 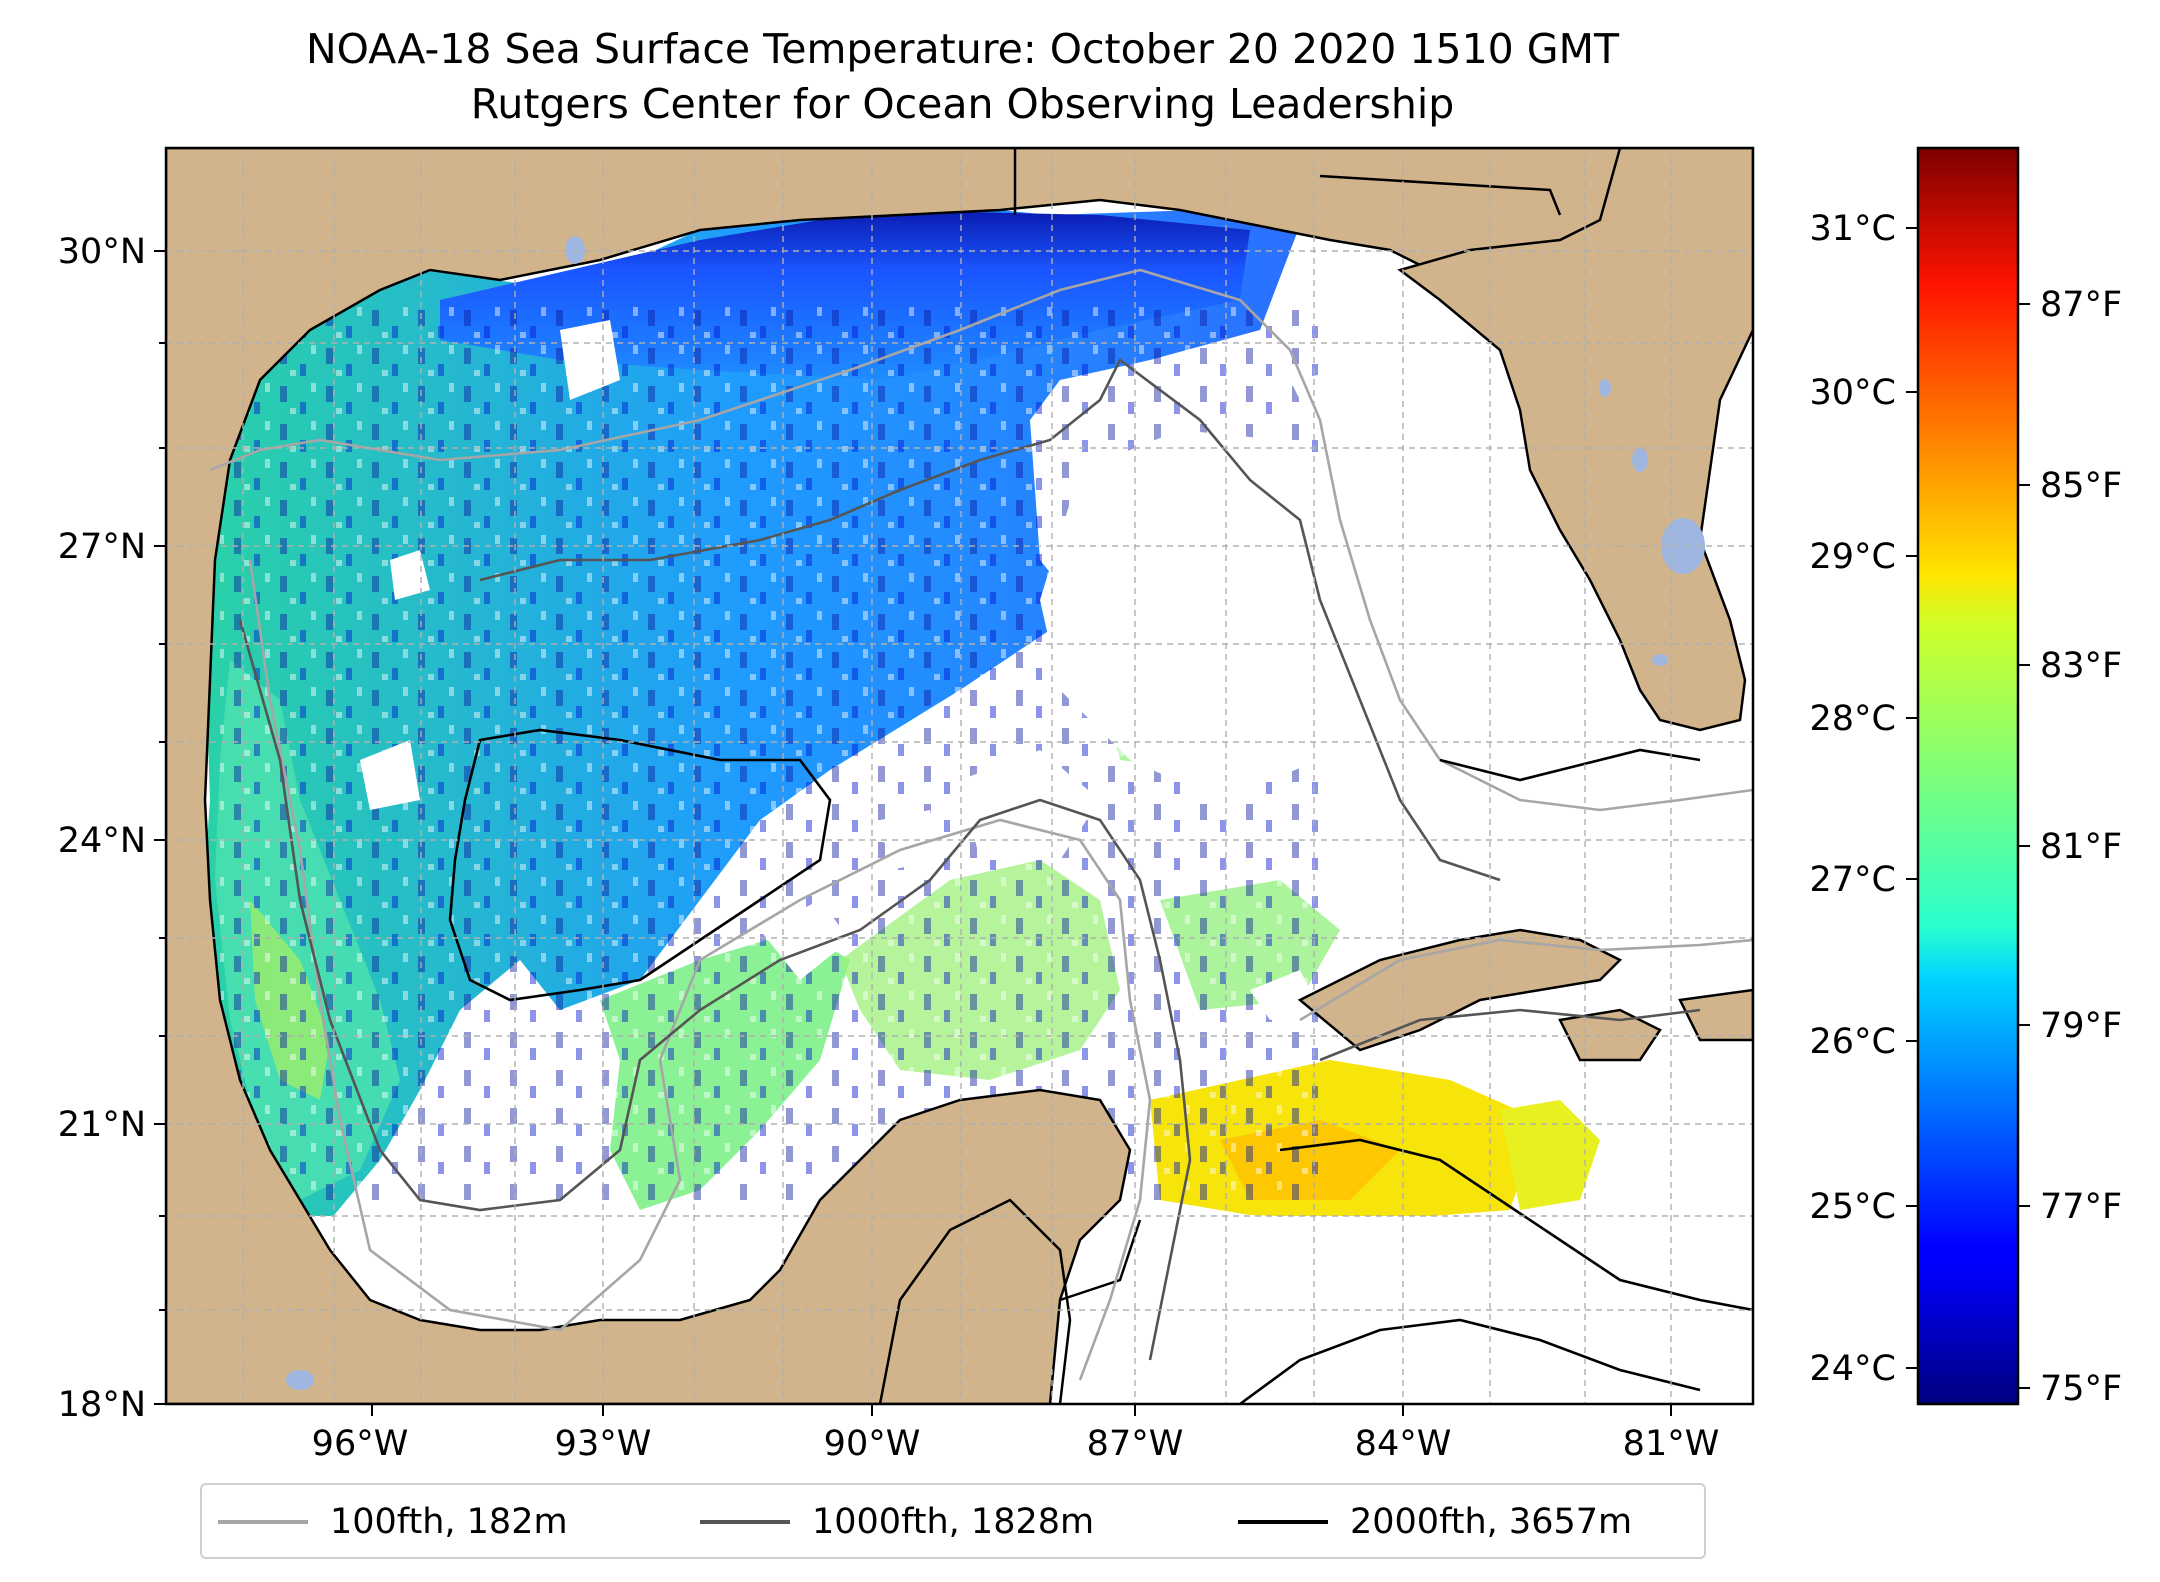 I want to click on legend-item-2000fth: 2000fth, 3657m, so click(x=1435, y=1522).